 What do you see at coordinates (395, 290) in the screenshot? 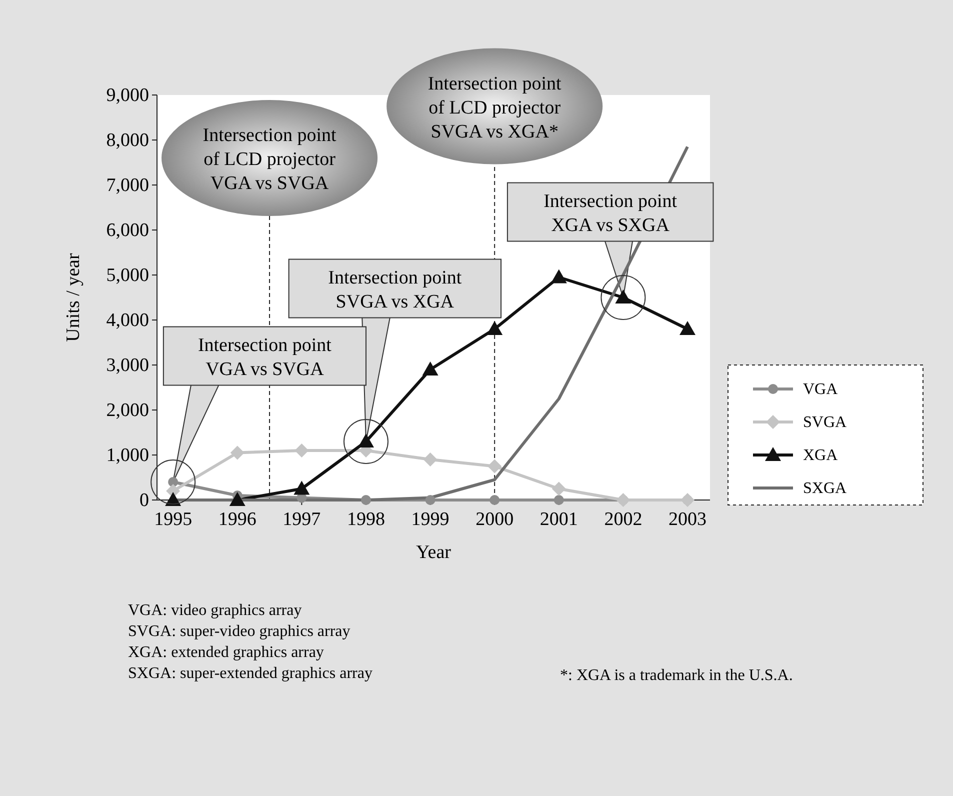
I see `annotation: Intersection point SVGA vs XGA` at bounding box center [395, 290].